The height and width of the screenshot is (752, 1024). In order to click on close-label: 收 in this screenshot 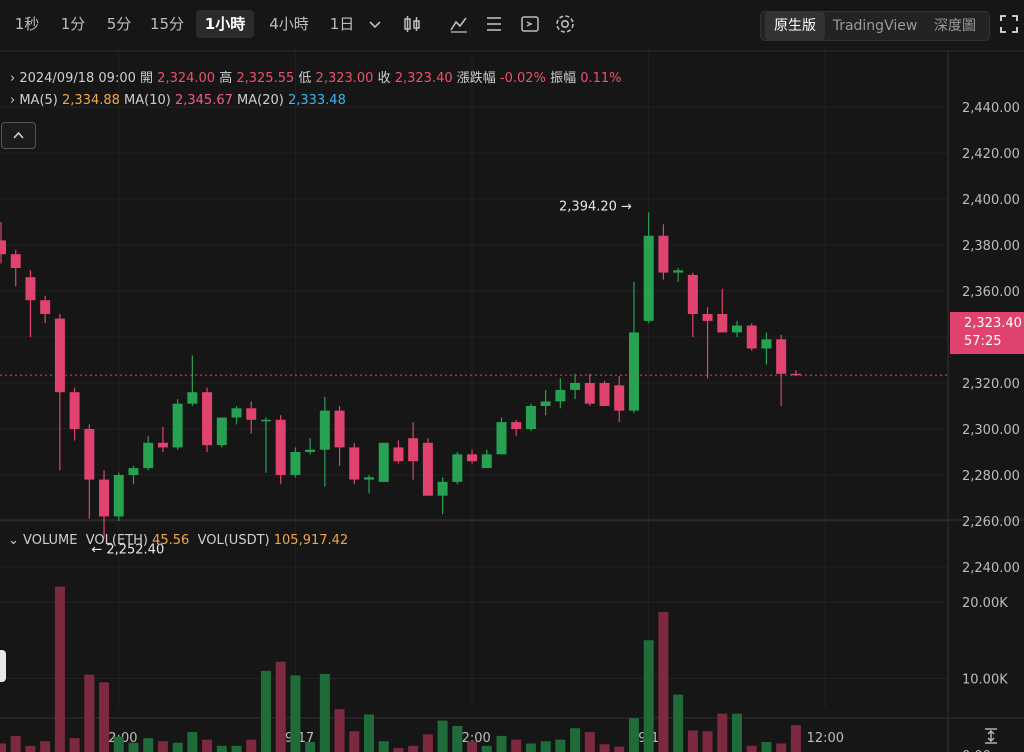, I will do `click(384, 78)`.